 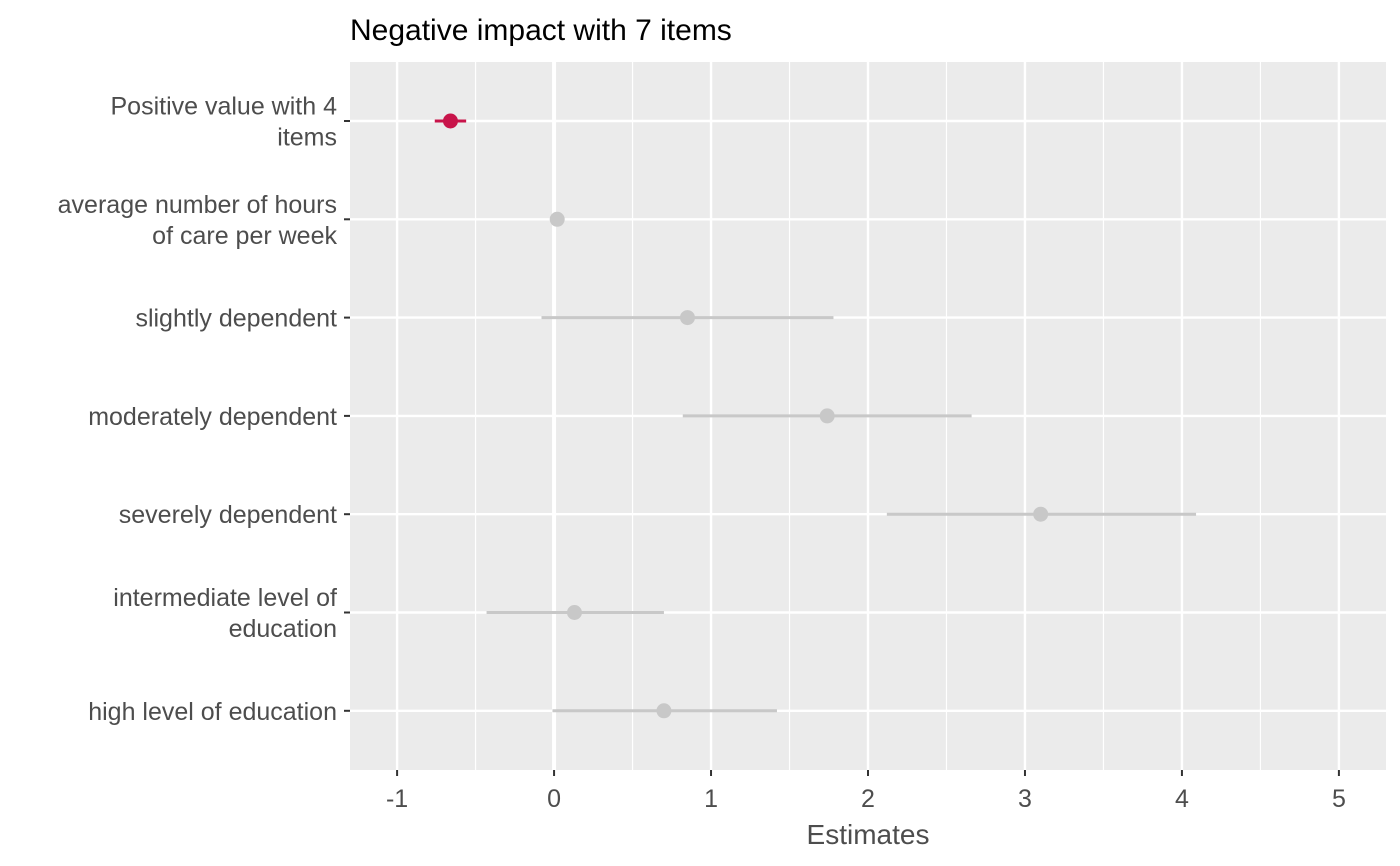 I want to click on x-tick-label: 1, so click(x=711, y=799).